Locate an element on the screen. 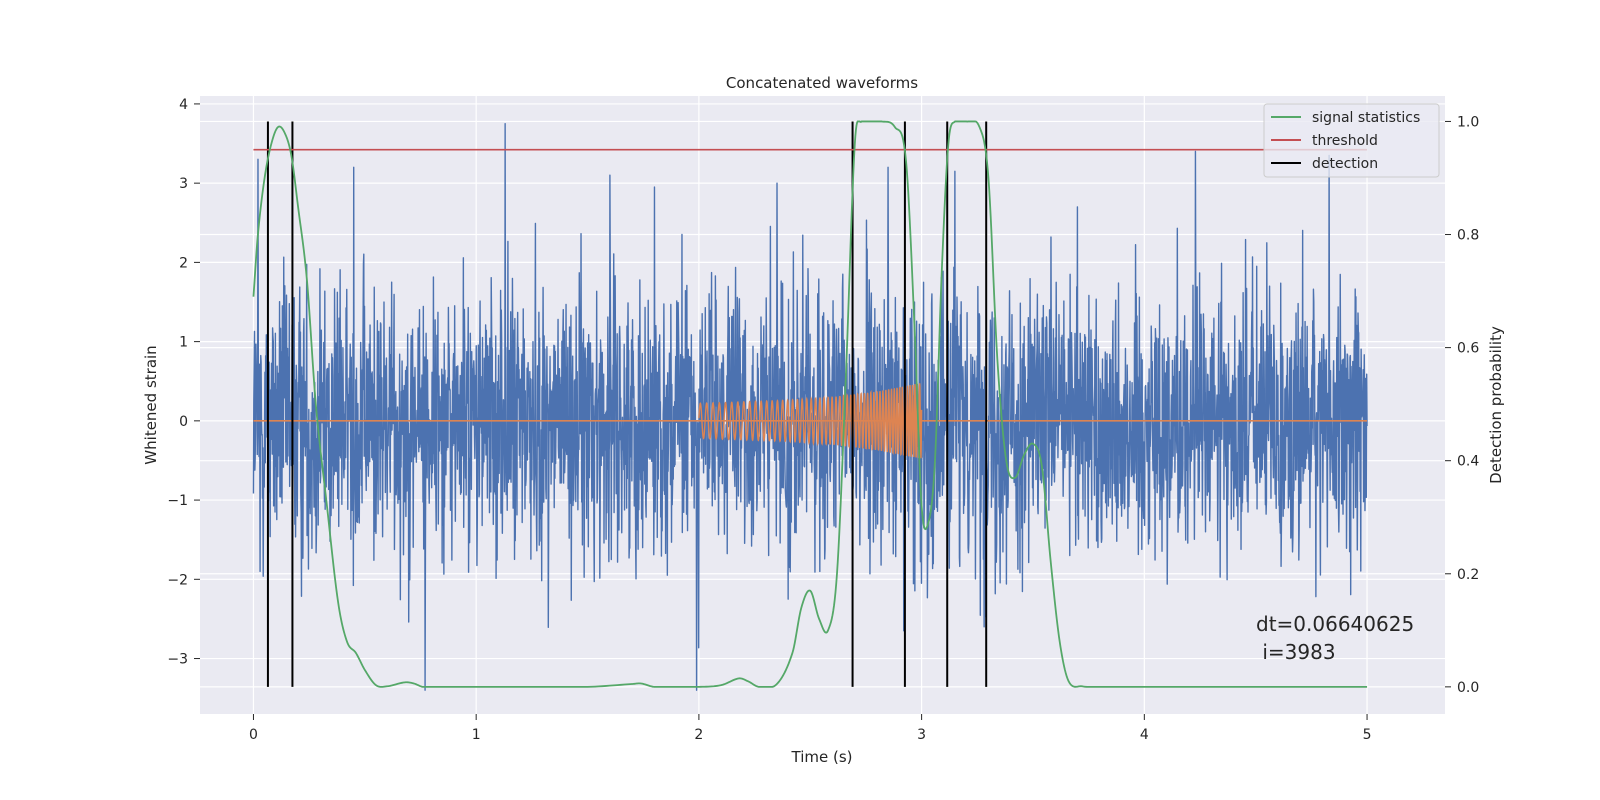 This screenshot has height=800, width=1600. legend-item-signal-statistics: signal statistics is located at coordinates (1345, 118).